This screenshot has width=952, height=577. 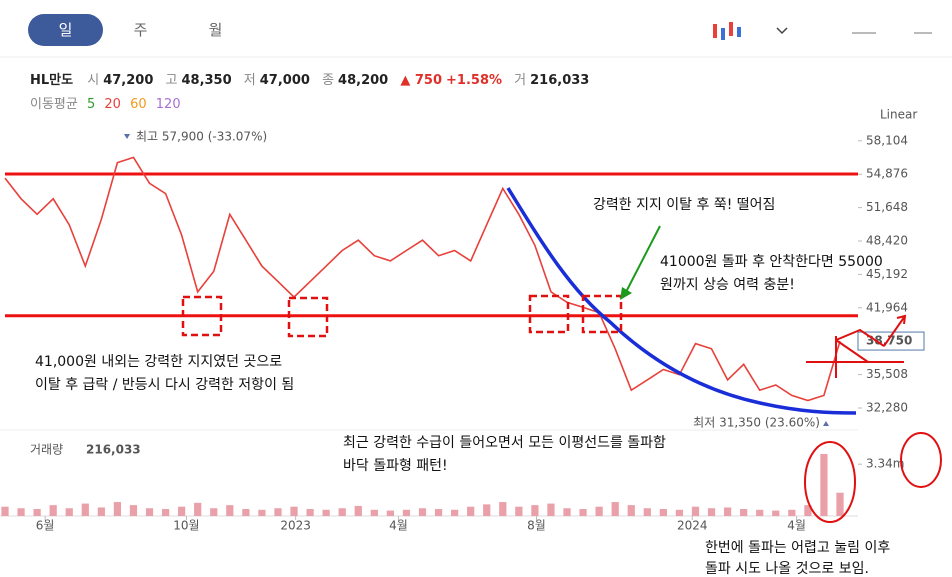 What do you see at coordinates (771, 262) in the screenshot?
I see `annotation: 41000원 돌파 후 안착한다면 55000` at bounding box center [771, 262].